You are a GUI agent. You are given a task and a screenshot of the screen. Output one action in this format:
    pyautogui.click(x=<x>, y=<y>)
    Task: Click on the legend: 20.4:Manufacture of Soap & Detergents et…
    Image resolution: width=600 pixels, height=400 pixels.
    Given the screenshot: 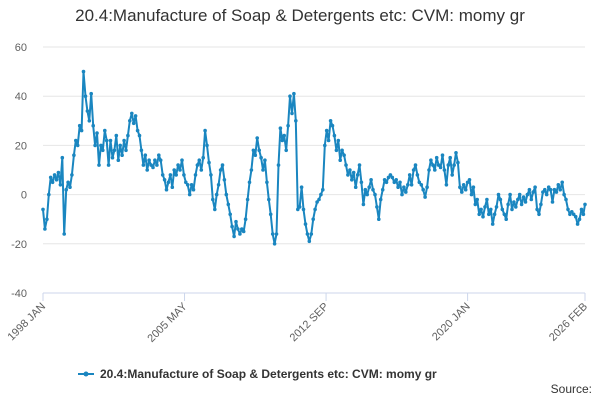 What is the action you would take?
    pyautogui.click(x=257, y=374)
    